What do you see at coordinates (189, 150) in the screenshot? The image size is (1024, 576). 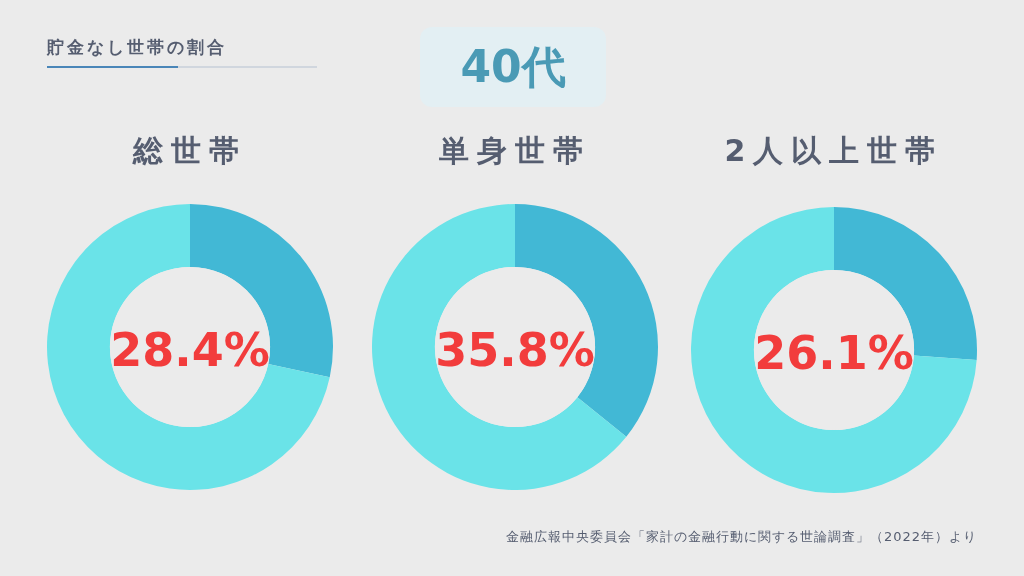 I see `chart-title: 総世帯` at bounding box center [189, 150].